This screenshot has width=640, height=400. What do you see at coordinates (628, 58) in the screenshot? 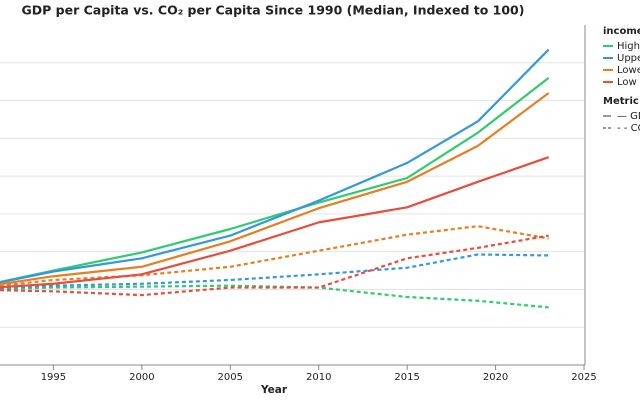
I see `legend-label: Upper middle income` at bounding box center [628, 58].